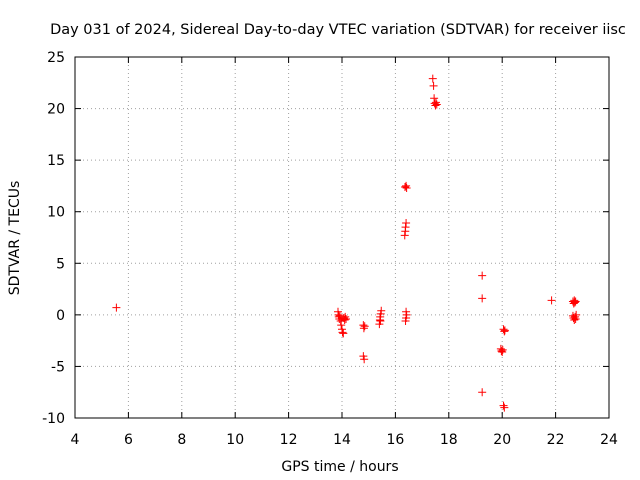 The width and height of the screenshot is (640, 480). I want to click on x-tick-label: 24, so click(609, 440).